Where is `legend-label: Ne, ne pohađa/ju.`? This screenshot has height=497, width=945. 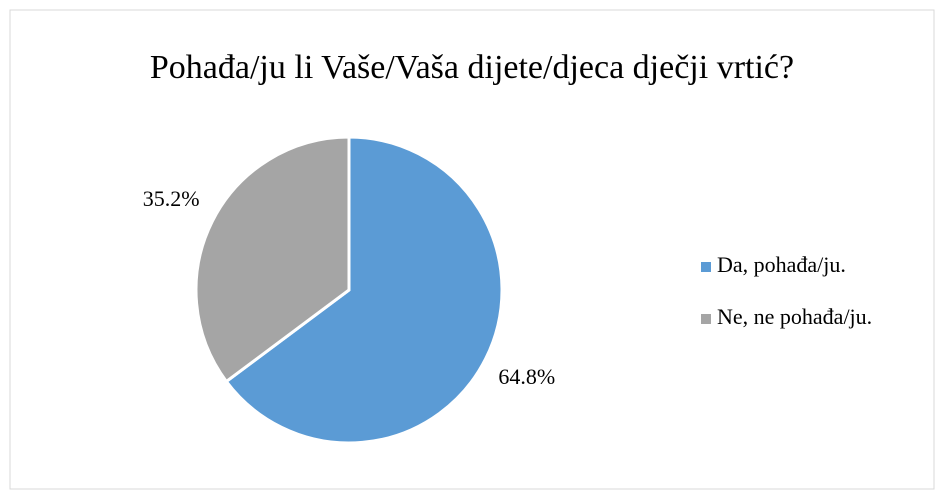
legend-label: Ne, ne pohađa/ju. is located at coordinates (794, 316).